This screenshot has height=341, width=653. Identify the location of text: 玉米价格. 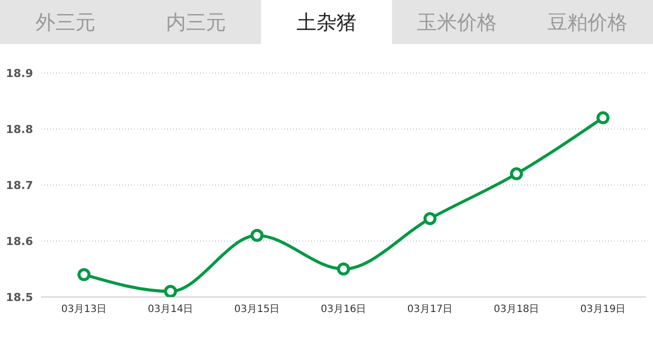
(457, 22).